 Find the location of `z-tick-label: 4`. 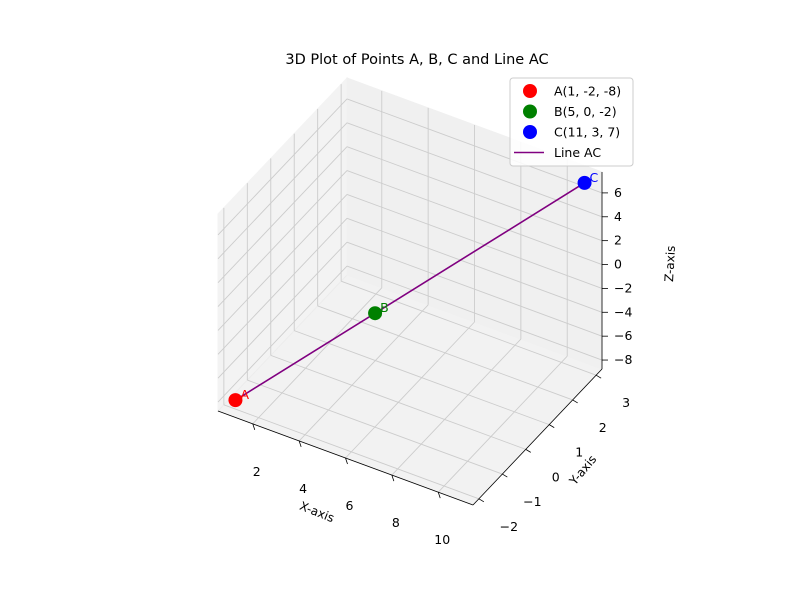

z-tick-label: 4 is located at coordinates (618, 216).